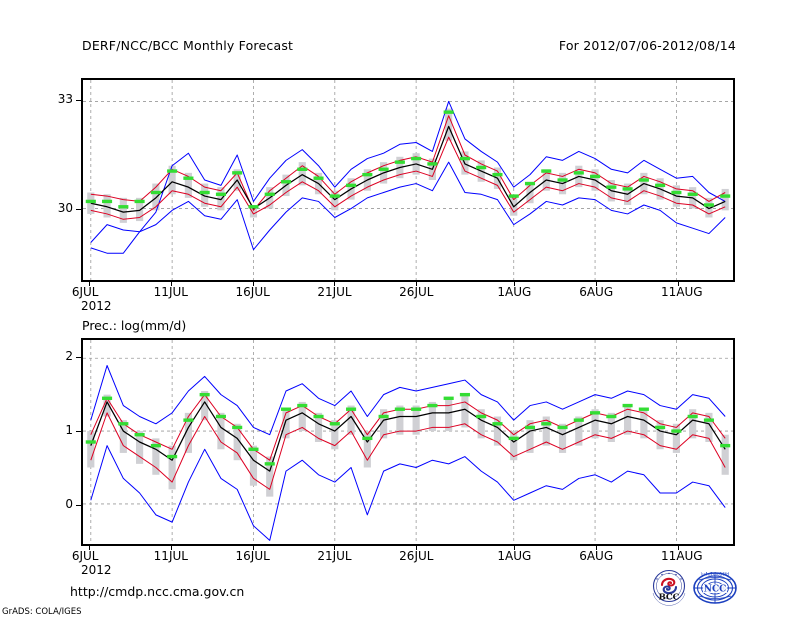 The width and height of the screenshot is (800, 618). I want to click on grads-credit: GrADS: COLA/IGES, so click(42, 612).